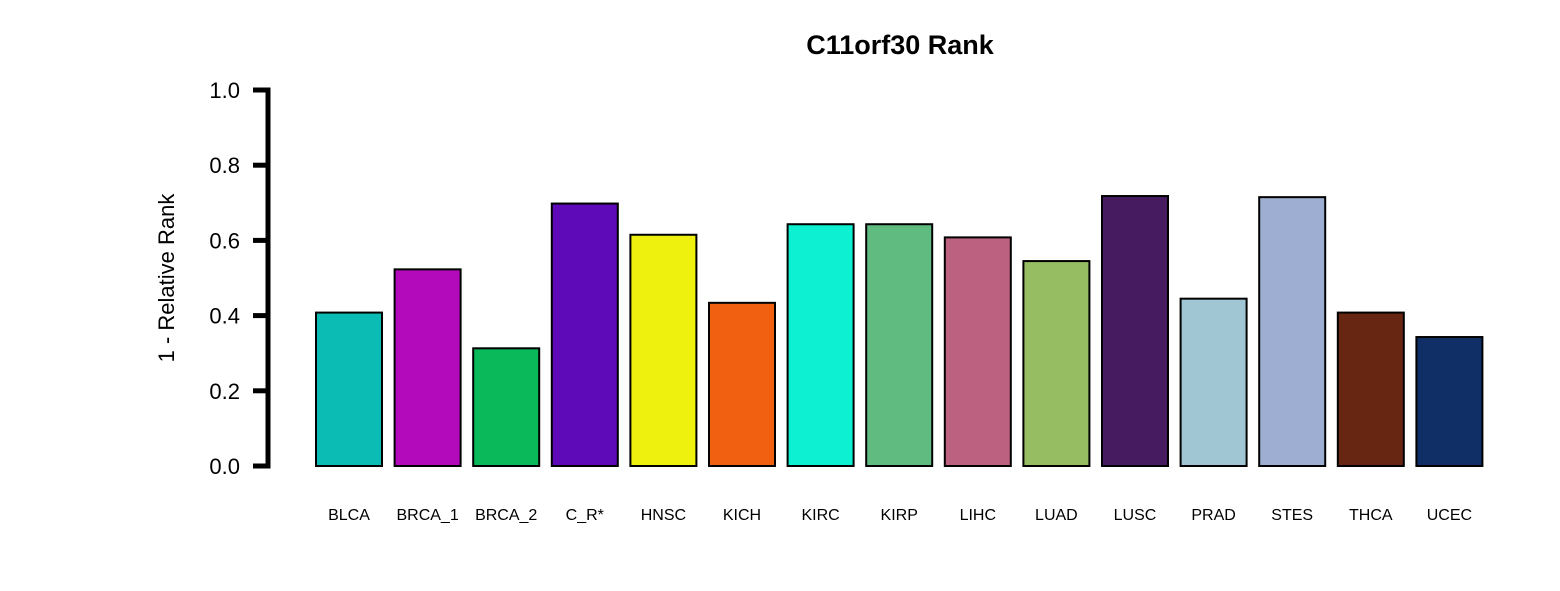 This screenshot has width=1560, height=591. I want to click on x-tick-label: THCA, so click(1371, 515).